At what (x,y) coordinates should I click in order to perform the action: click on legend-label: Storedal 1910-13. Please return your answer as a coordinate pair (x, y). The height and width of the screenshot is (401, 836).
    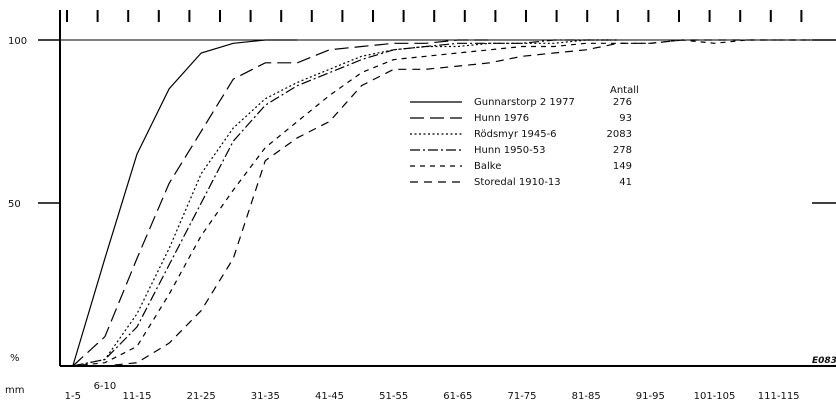
    Looking at the image, I should click on (517, 182).